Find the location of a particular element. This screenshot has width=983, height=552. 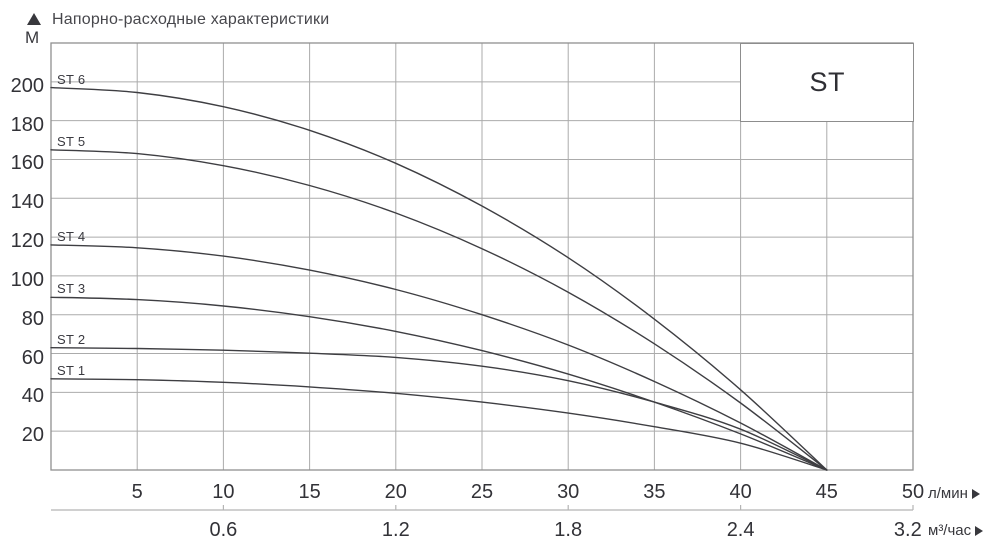

secondary-x-tick-label: 2.4 is located at coordinates (740, 530).